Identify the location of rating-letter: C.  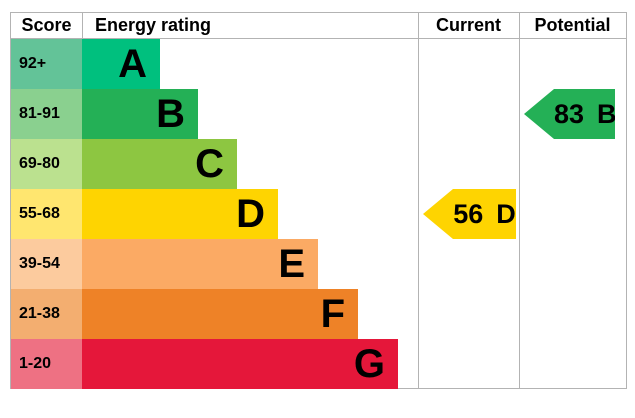
(209, 164).